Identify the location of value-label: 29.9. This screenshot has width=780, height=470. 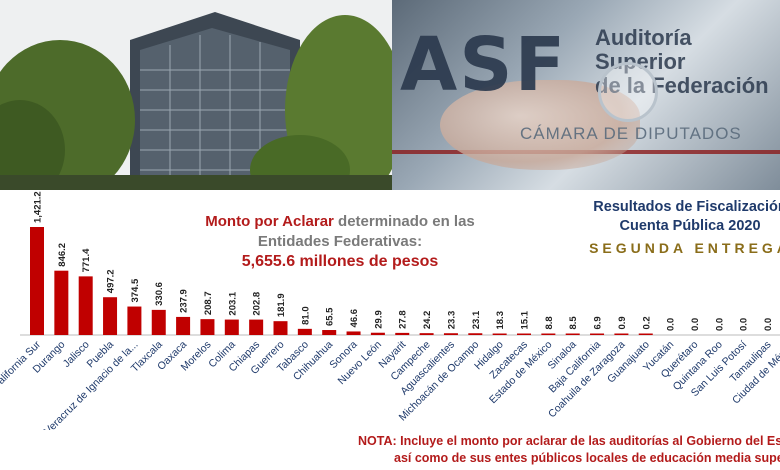
(378, 319).